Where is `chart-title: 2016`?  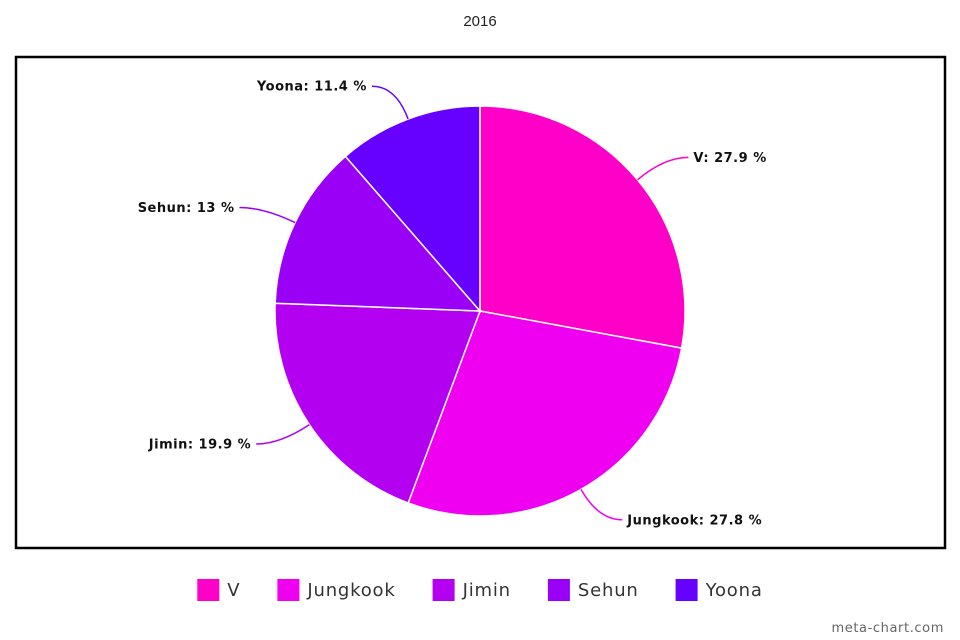 chart-title: 2016 is located at coordinates (479, 21).